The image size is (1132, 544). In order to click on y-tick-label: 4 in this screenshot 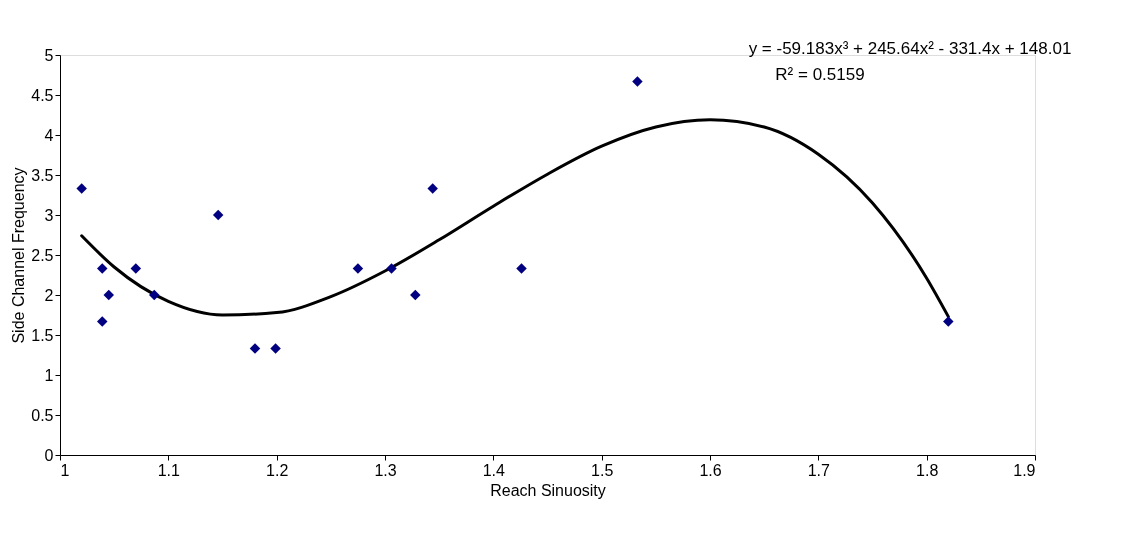, I will do `click(49, 135)`.